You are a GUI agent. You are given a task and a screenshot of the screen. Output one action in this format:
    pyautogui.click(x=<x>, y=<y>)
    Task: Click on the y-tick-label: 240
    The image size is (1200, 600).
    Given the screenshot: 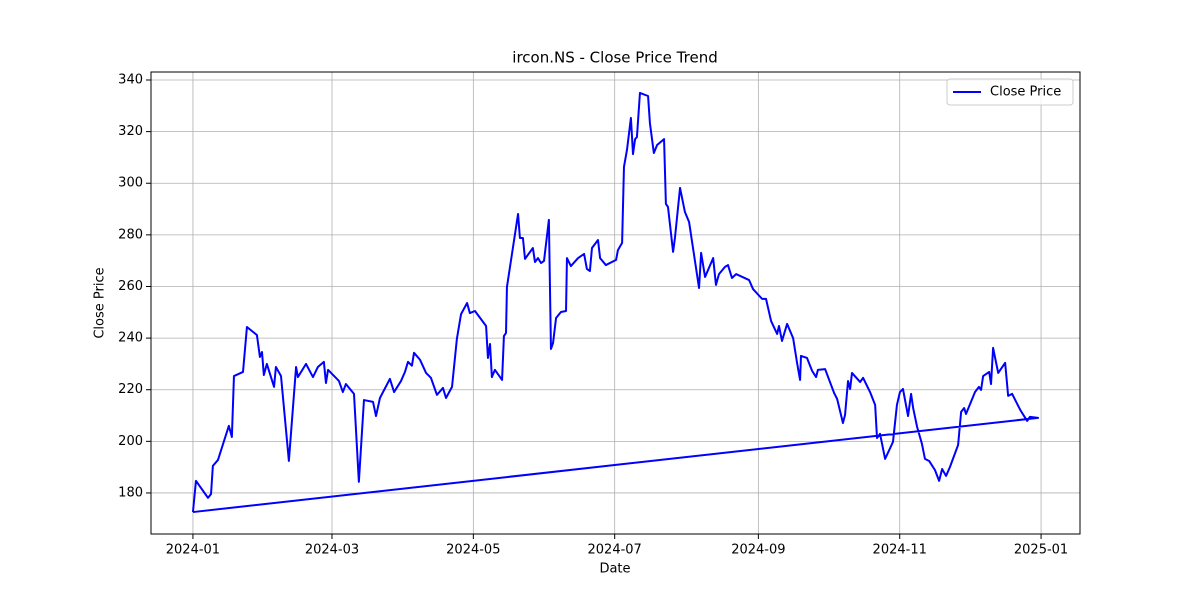 What is the action you would take?
    pyautogui.click(x=130, y=338)
    